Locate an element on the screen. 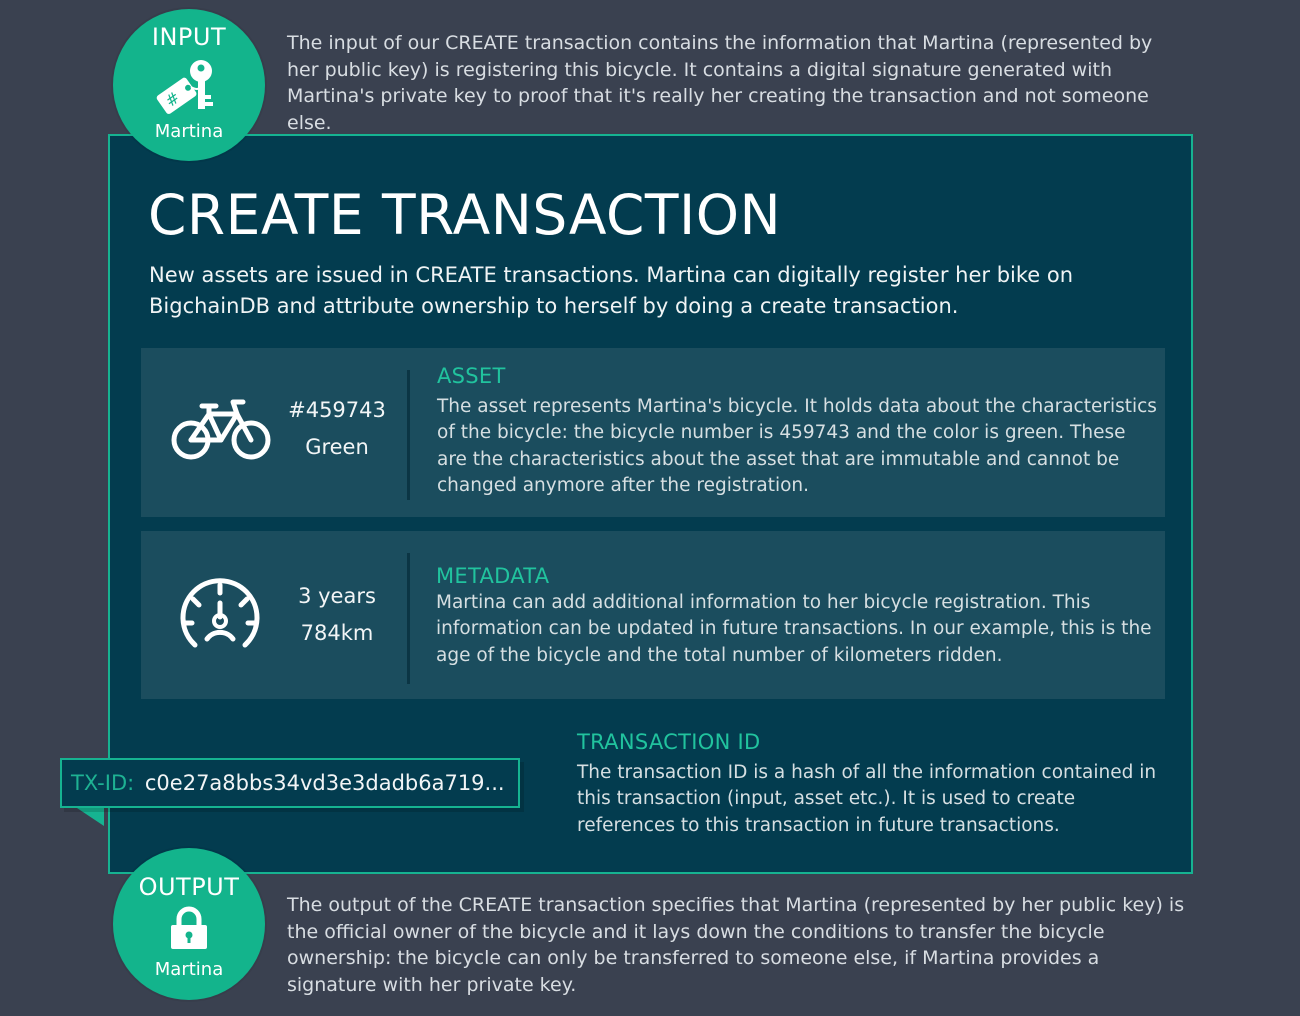 The image size is (1300, 1016). key-tag-icon: # is located at coordinates (189, 87).